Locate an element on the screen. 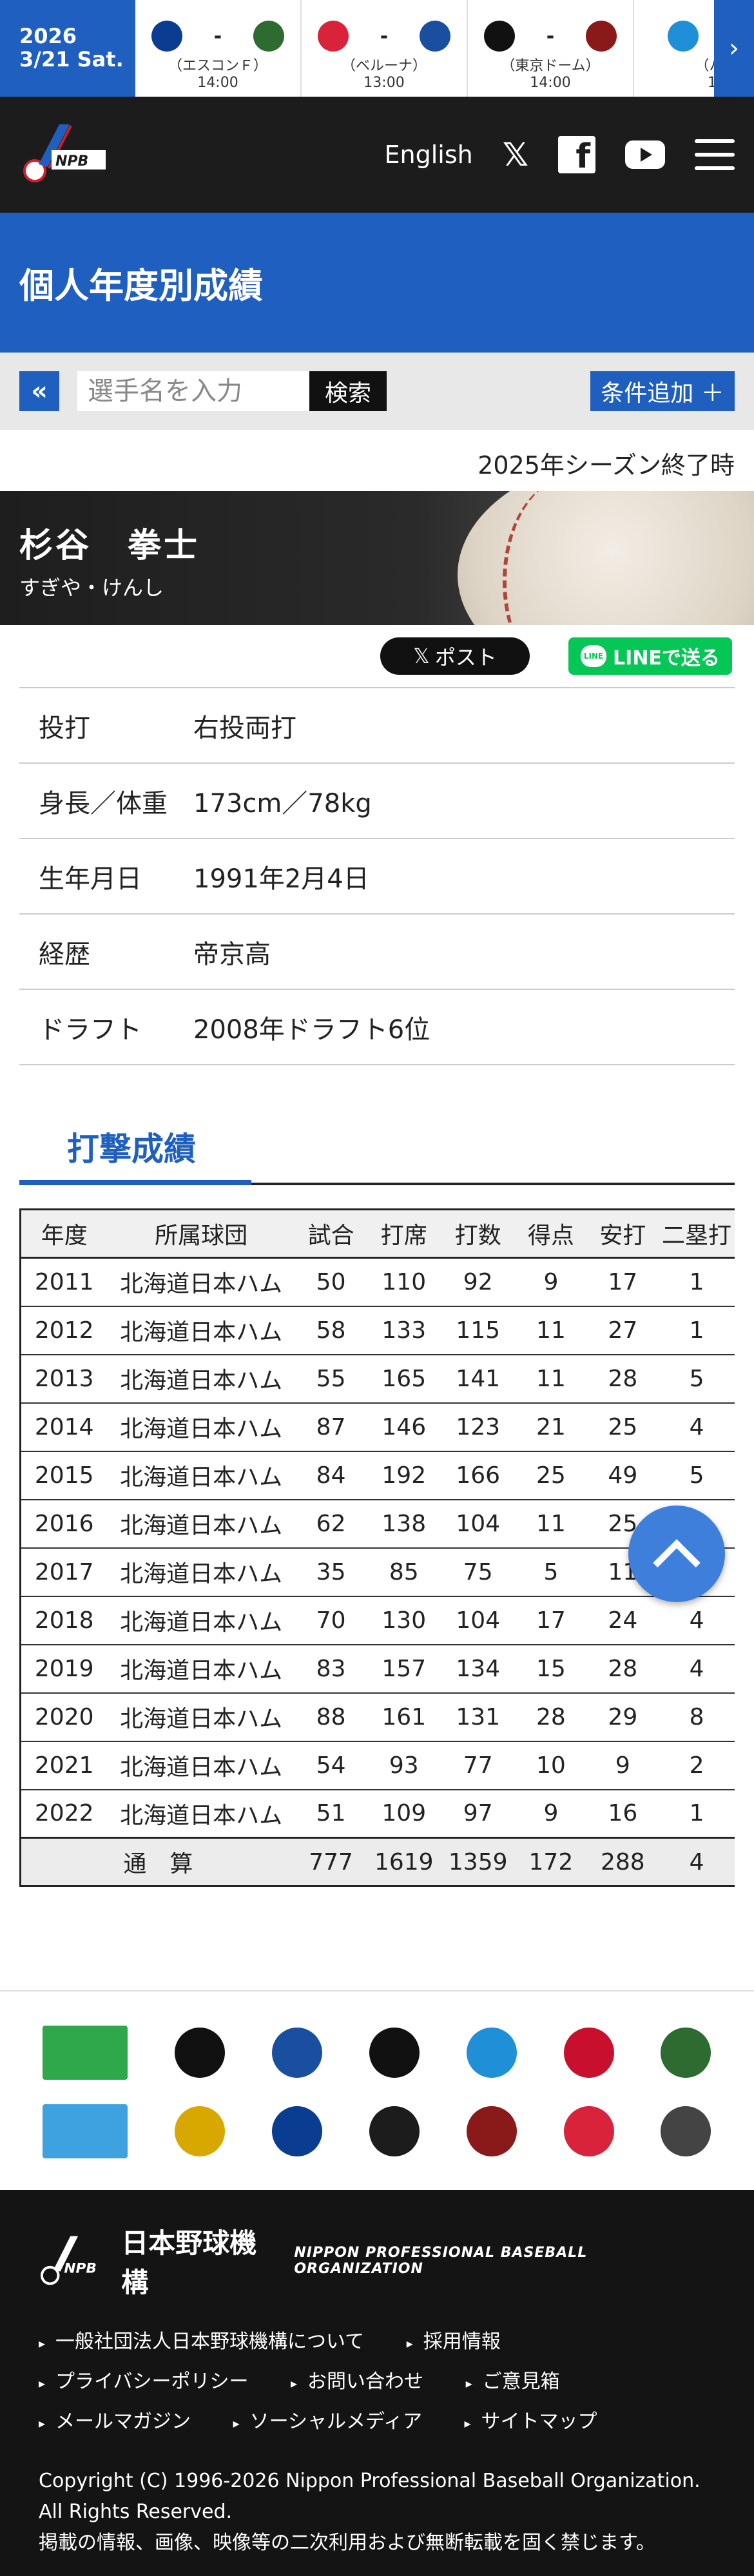 The height and width of the screenshot is (2576, 754). table-cell: 166 is located at coordinates (479, 1475).